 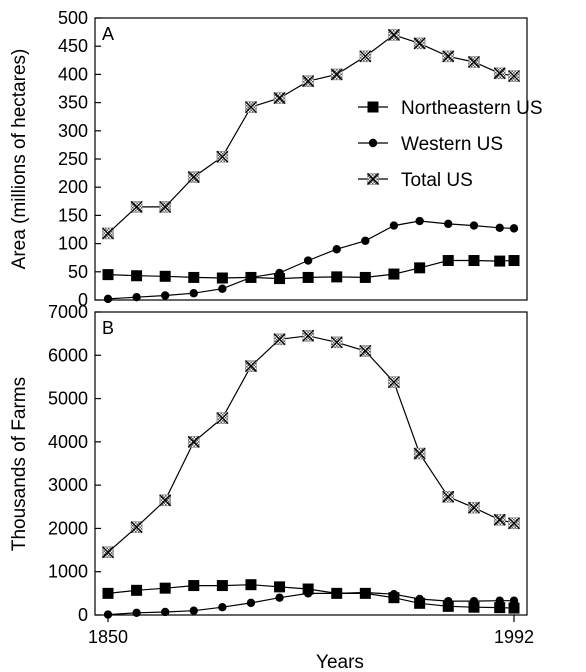 What do you see at coordinates (108, 328) in the screenshot?
I see `panel-b-label: B` at bounding box center [108, 328].